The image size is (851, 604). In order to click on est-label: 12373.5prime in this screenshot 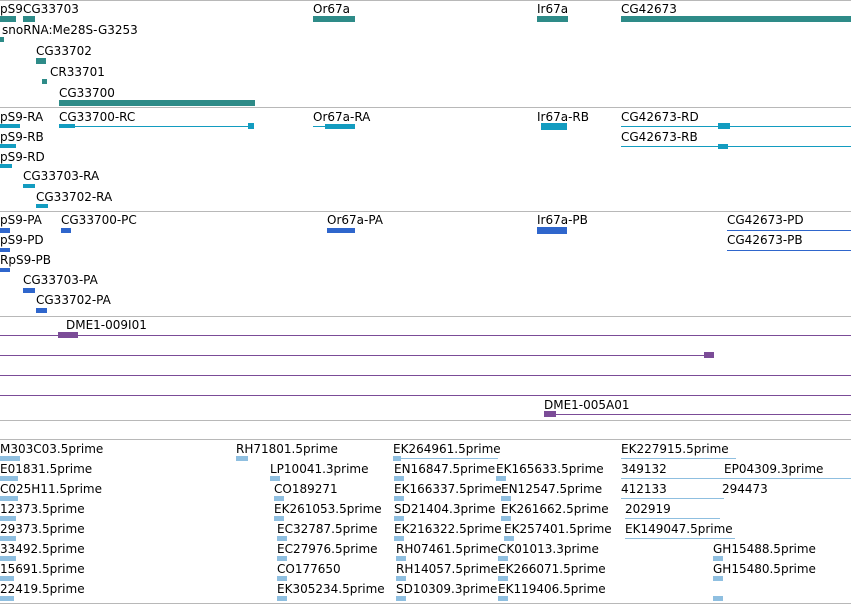, I will do `click(42, 509)`.